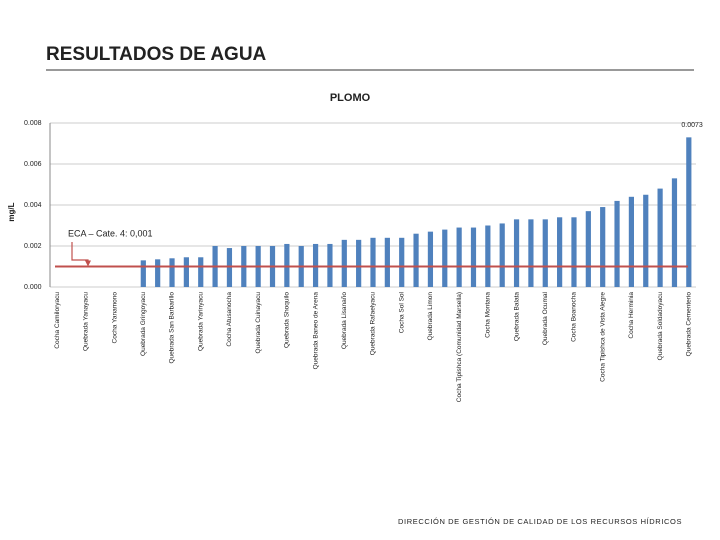 This screenshot has width=720, height=540. Describe the element at coordinates (287, 320) in the screenshot. I see `x-tick-label: Quebrada Shoquilo` at that location.